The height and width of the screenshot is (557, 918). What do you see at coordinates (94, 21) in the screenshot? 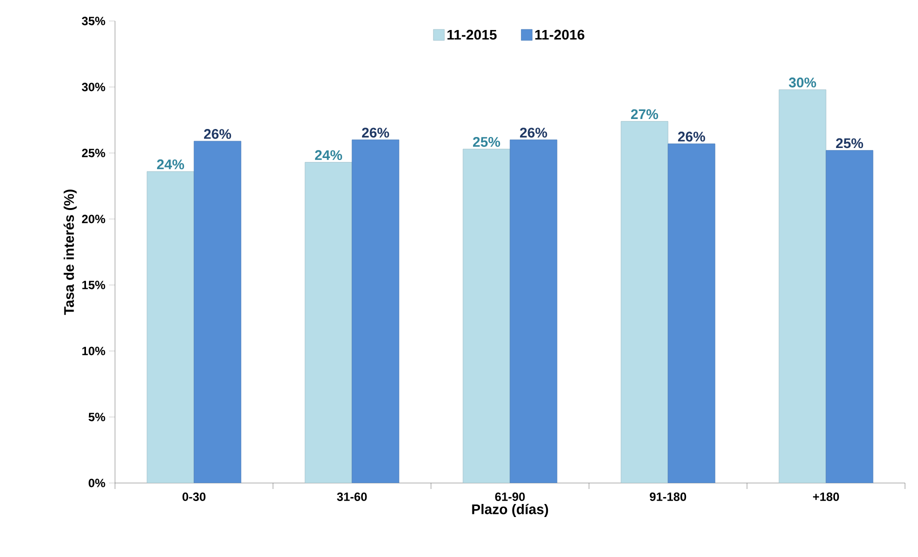
I see `y-tick-label: 35%` at bounding box center [94, 21].